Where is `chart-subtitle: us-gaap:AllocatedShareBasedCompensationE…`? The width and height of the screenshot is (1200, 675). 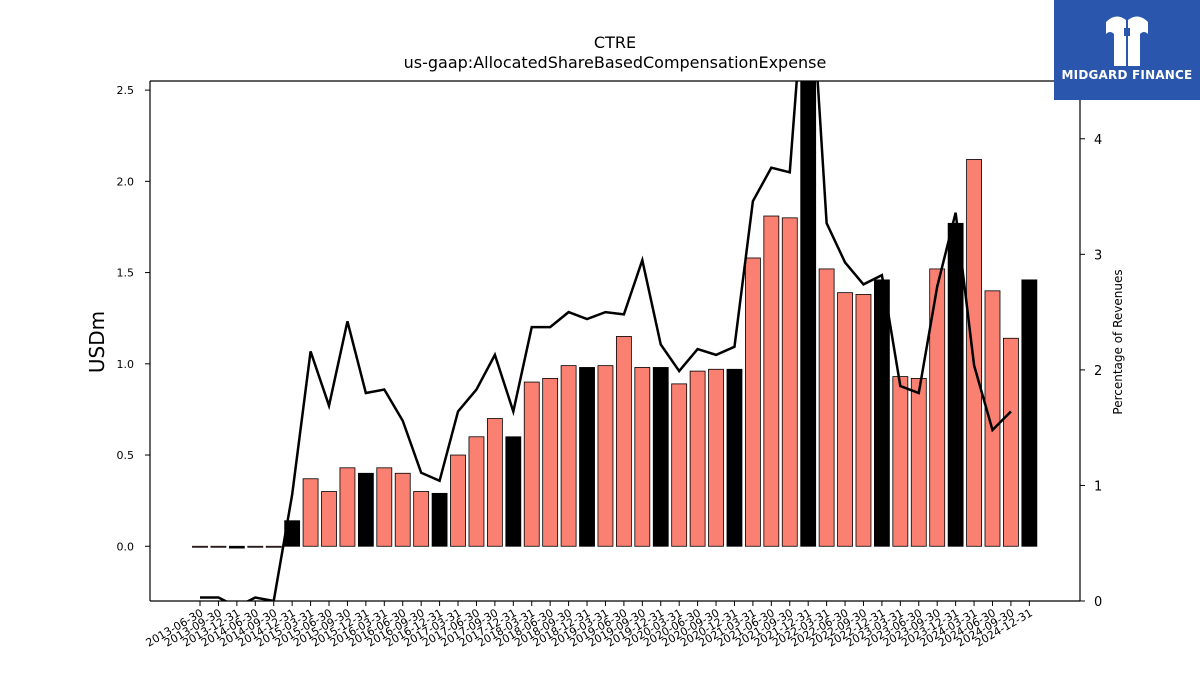 chart-subtitle: us-gaap:AllocatedShareBasedCompensationE… is located at coordinates (615, 62).